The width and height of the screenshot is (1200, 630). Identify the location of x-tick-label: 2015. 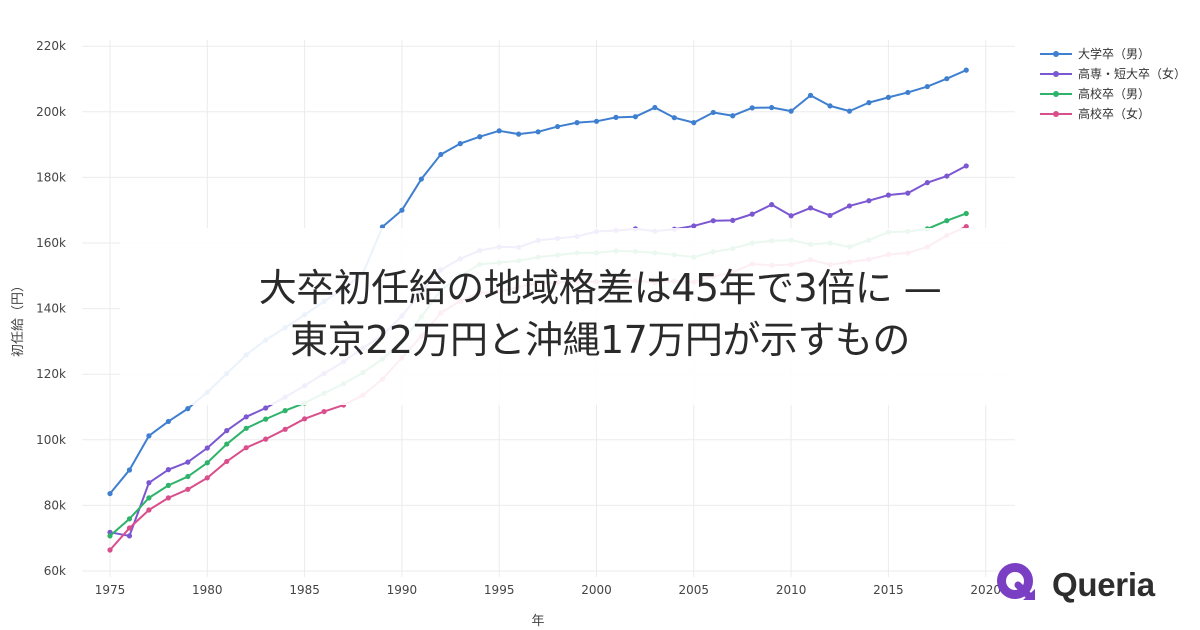
(888, 590).